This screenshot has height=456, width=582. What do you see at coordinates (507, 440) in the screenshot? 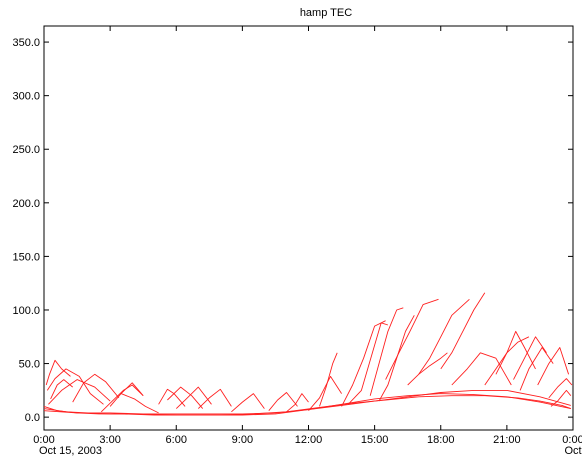
I see `x-tick-label: 21:00` at bounding box center [507, 440].